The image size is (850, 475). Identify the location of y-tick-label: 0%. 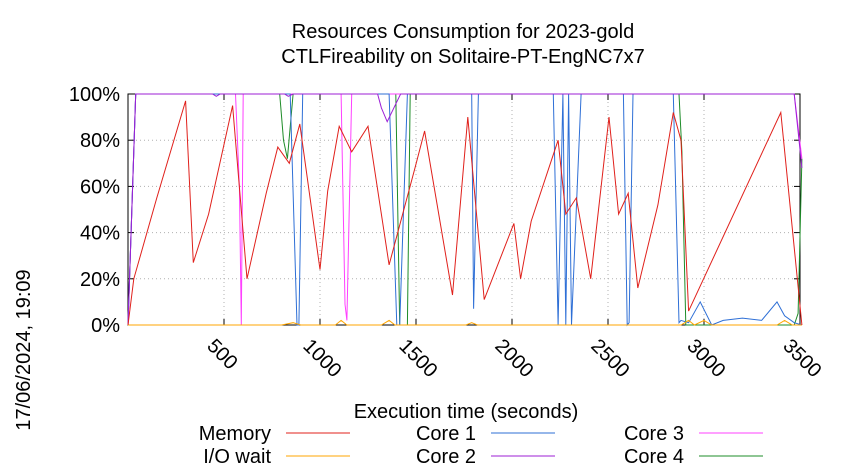
(105, 326).